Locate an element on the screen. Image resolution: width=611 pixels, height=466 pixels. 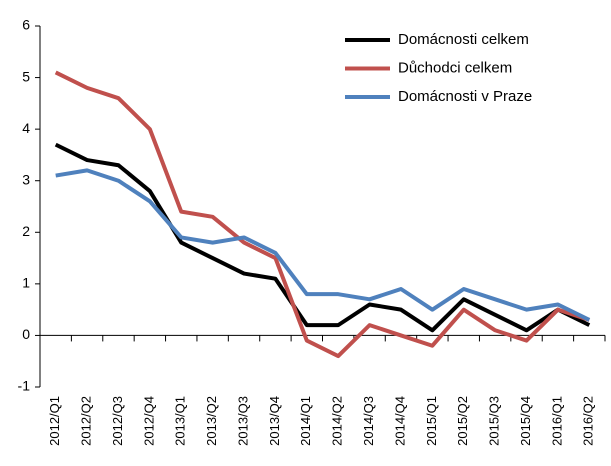
x-tick-label: 2015/Q4 is located at coordinates (525, 421).